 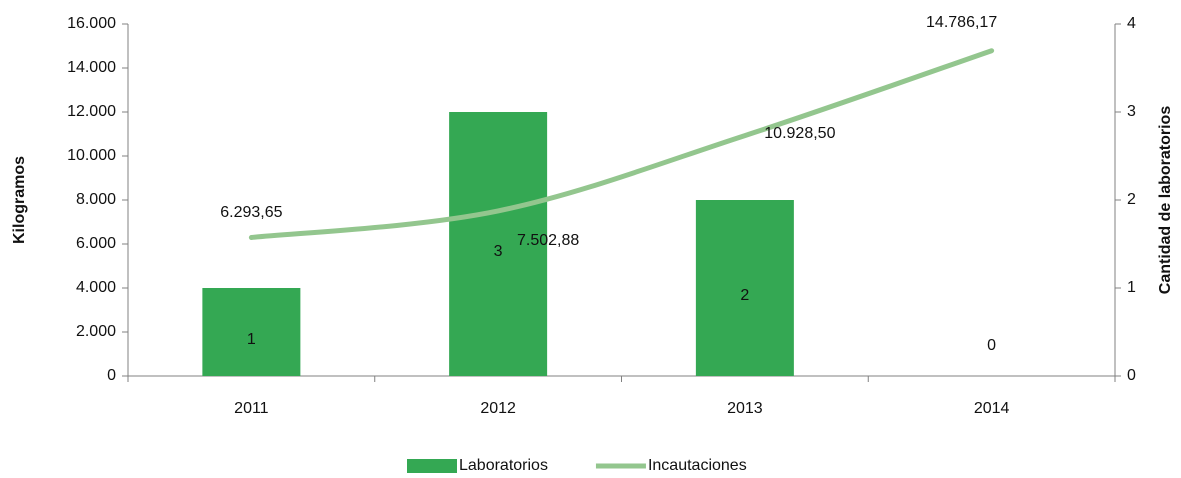 I want to click on line-data-label: 6.293,65, so click(x=251, y=212).